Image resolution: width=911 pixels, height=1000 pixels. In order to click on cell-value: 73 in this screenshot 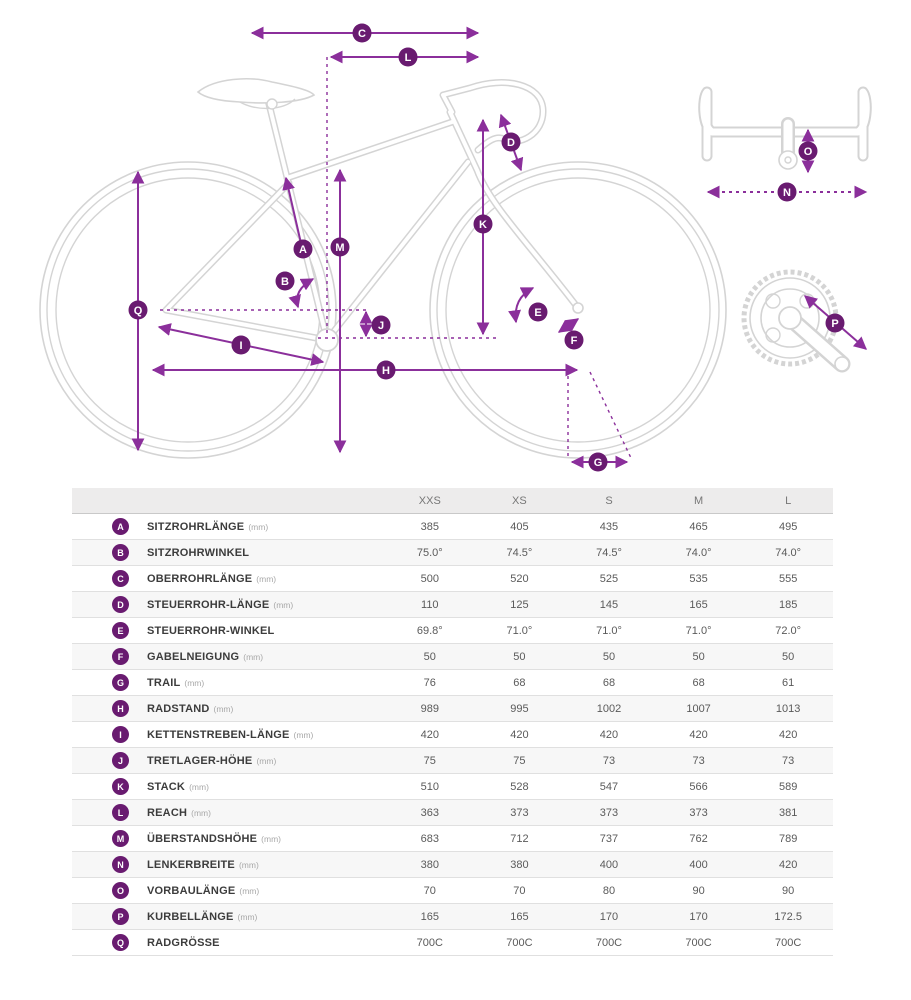, I will do `click(698, 760)`.